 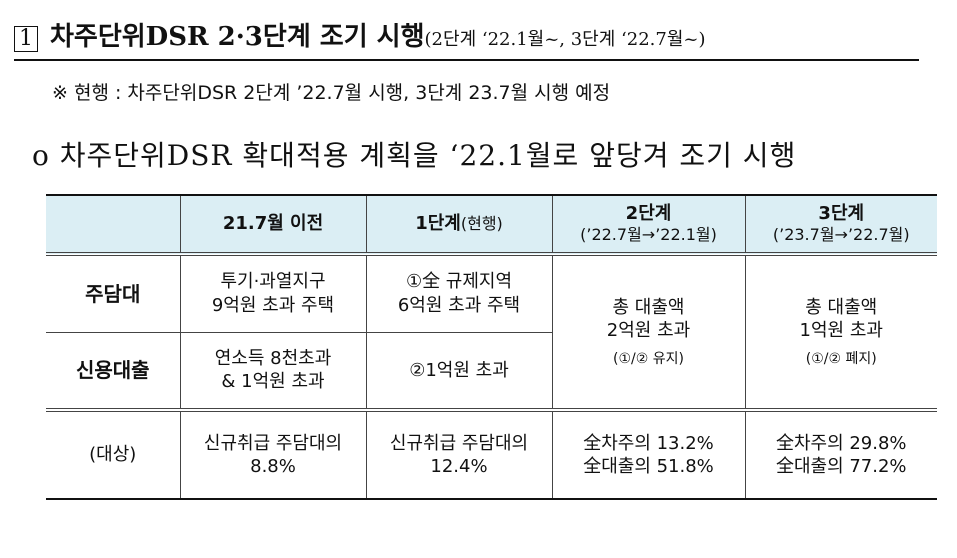 I want to click on target-stage2: 全차주의 13.2% 全대출의 51.8%, so click(x=648, y=455).